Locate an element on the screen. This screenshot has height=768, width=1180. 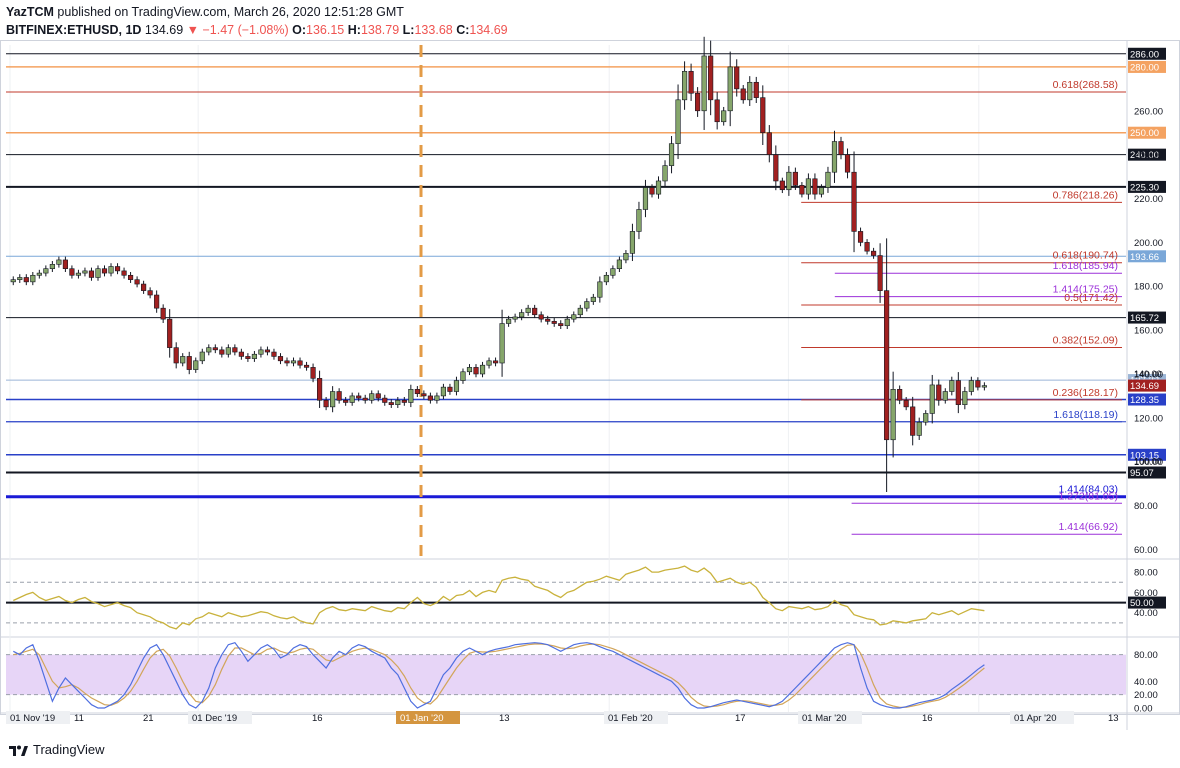
current-price-tag-label: 134.69 is located at coordinates (1144, 386).